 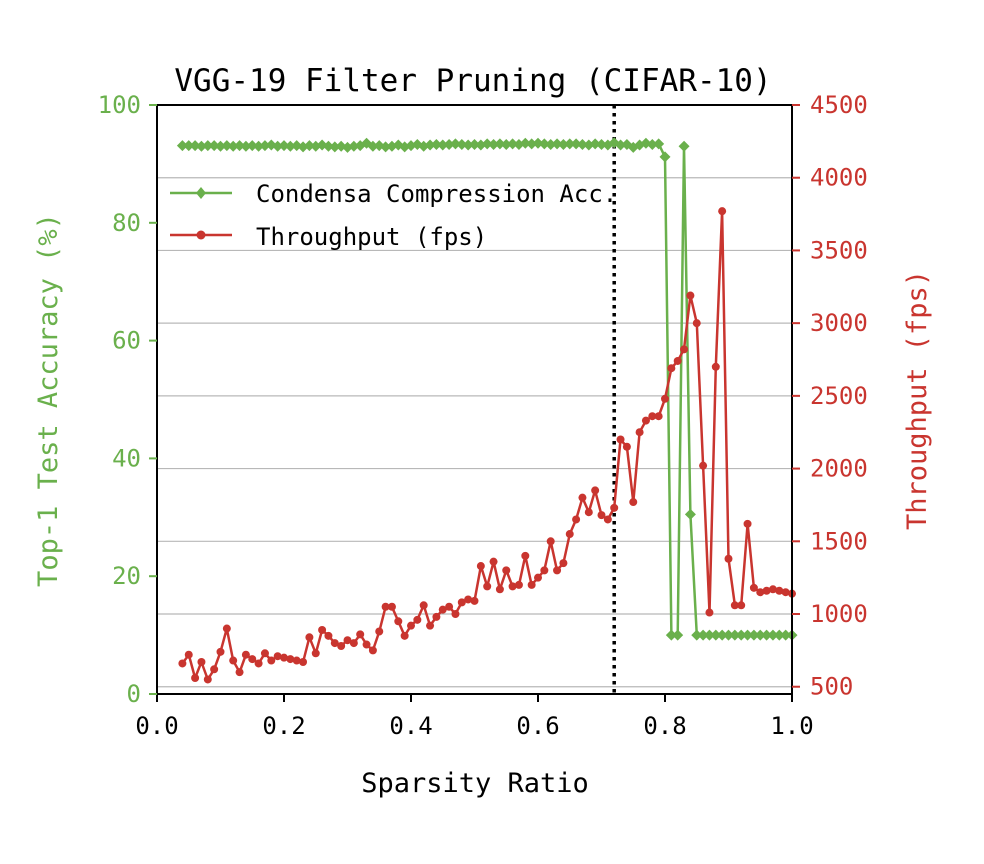 What do you see at coordinates (839, 396) in the screenshot?
I see `right-y-tick-label-2500: 2500` at bounding box center [839, 396].